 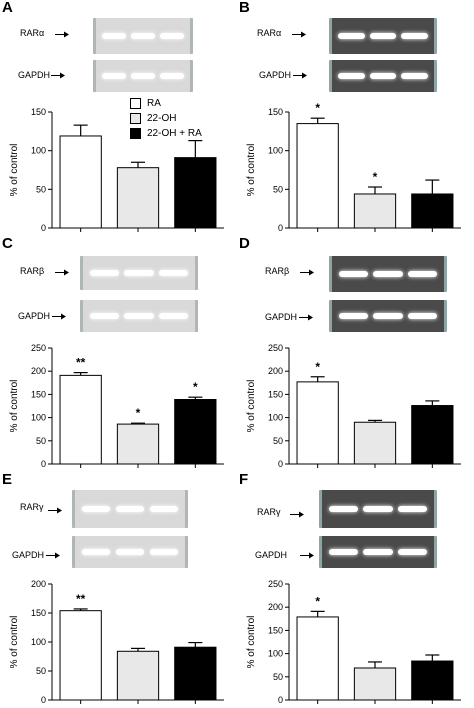 What do you see at coordinates (174, 134) in the screenshot?
I see `legend-label: 22-OH + RA` at bounding box center [174, 134].